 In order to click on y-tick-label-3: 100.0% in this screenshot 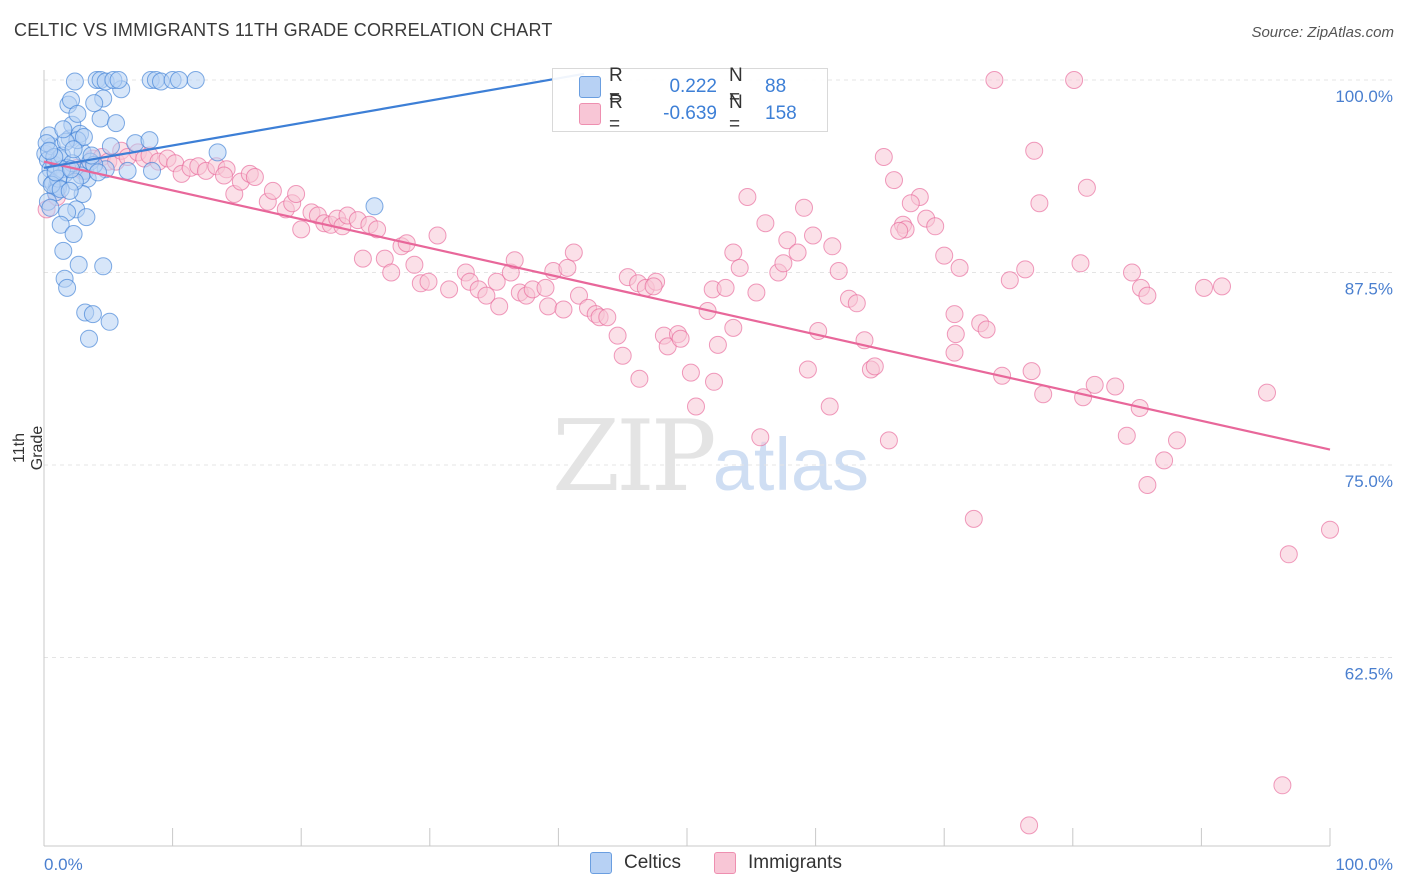, I will do `click(1364, 96)`.